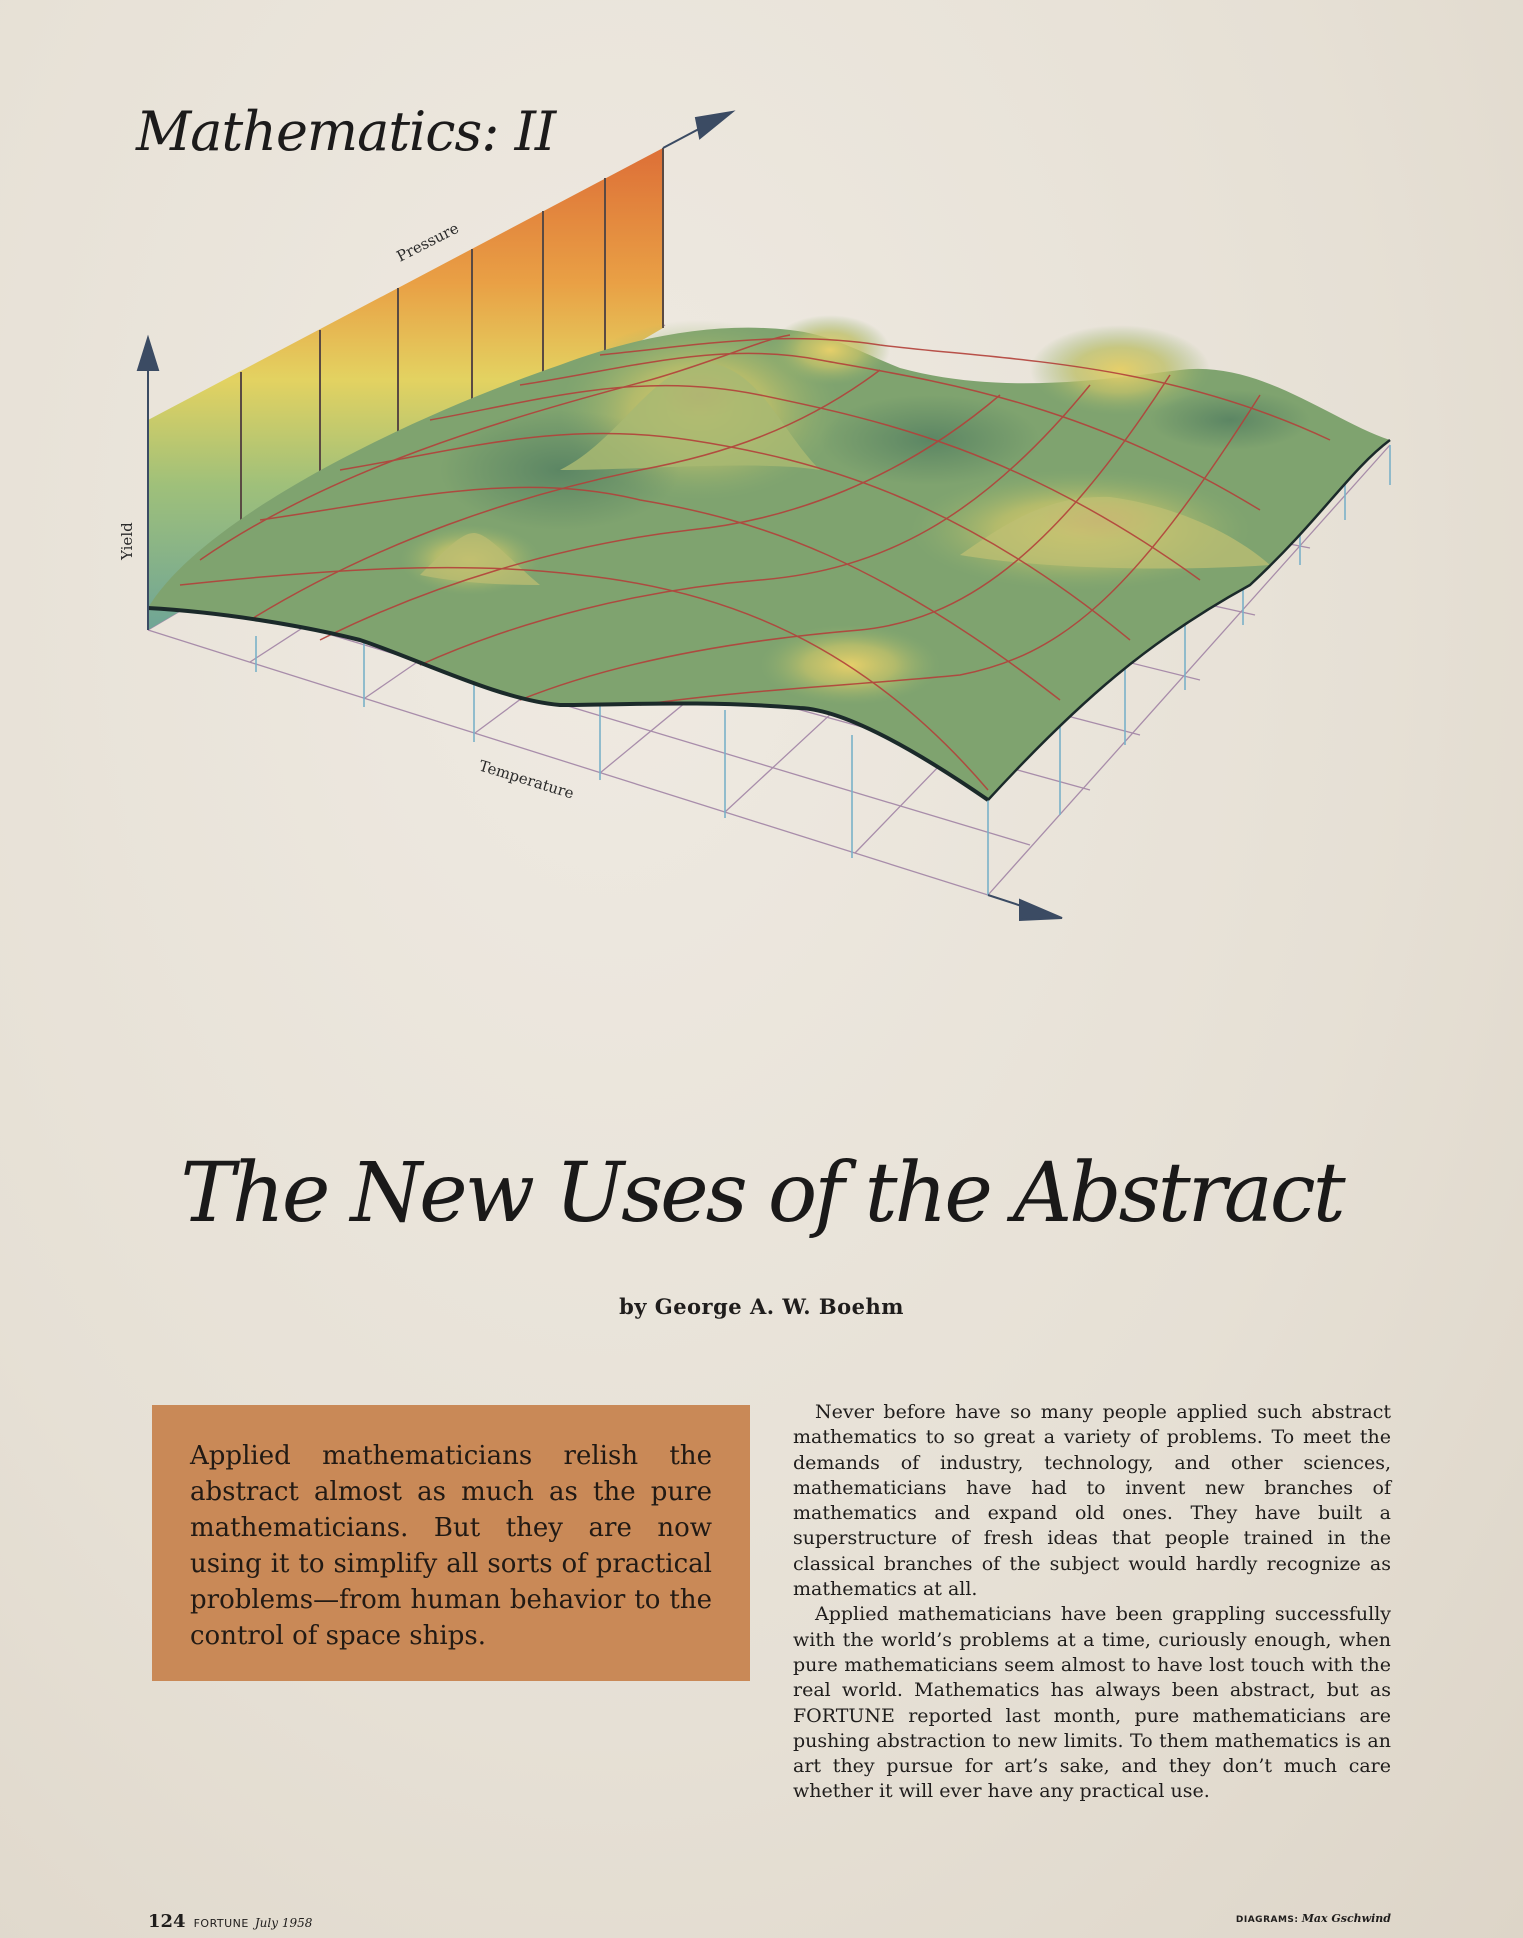  I want to click on section-title: Mathematics: II, so click(346, 131).